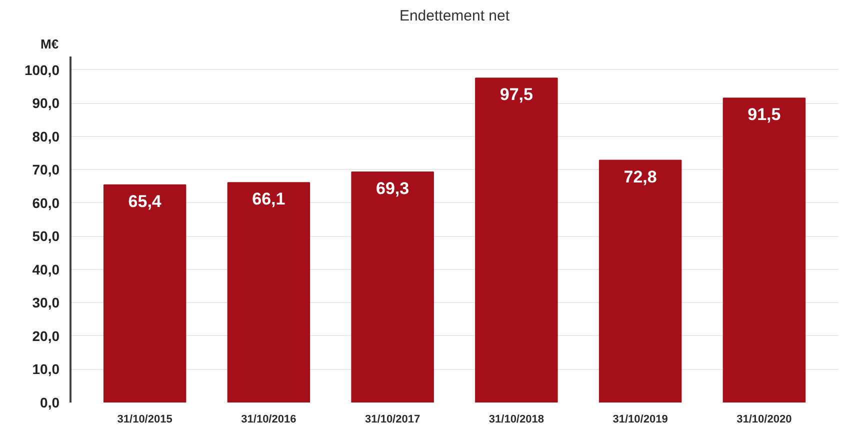  What do you see at coordinates (46, 269) in the screenshot?
I see `y-tick-label: 40,0` at bounding box center [46, 269].